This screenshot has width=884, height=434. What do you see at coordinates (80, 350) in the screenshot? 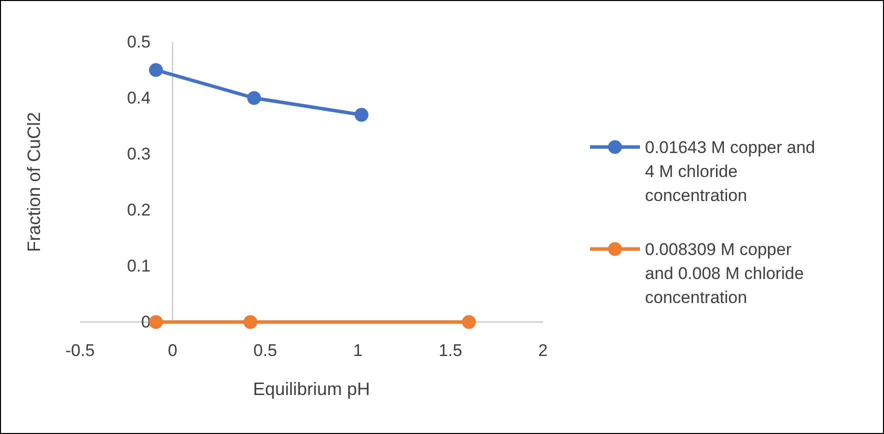
I see `x-tick-label: -0.5` at bounding box center [80, 350].